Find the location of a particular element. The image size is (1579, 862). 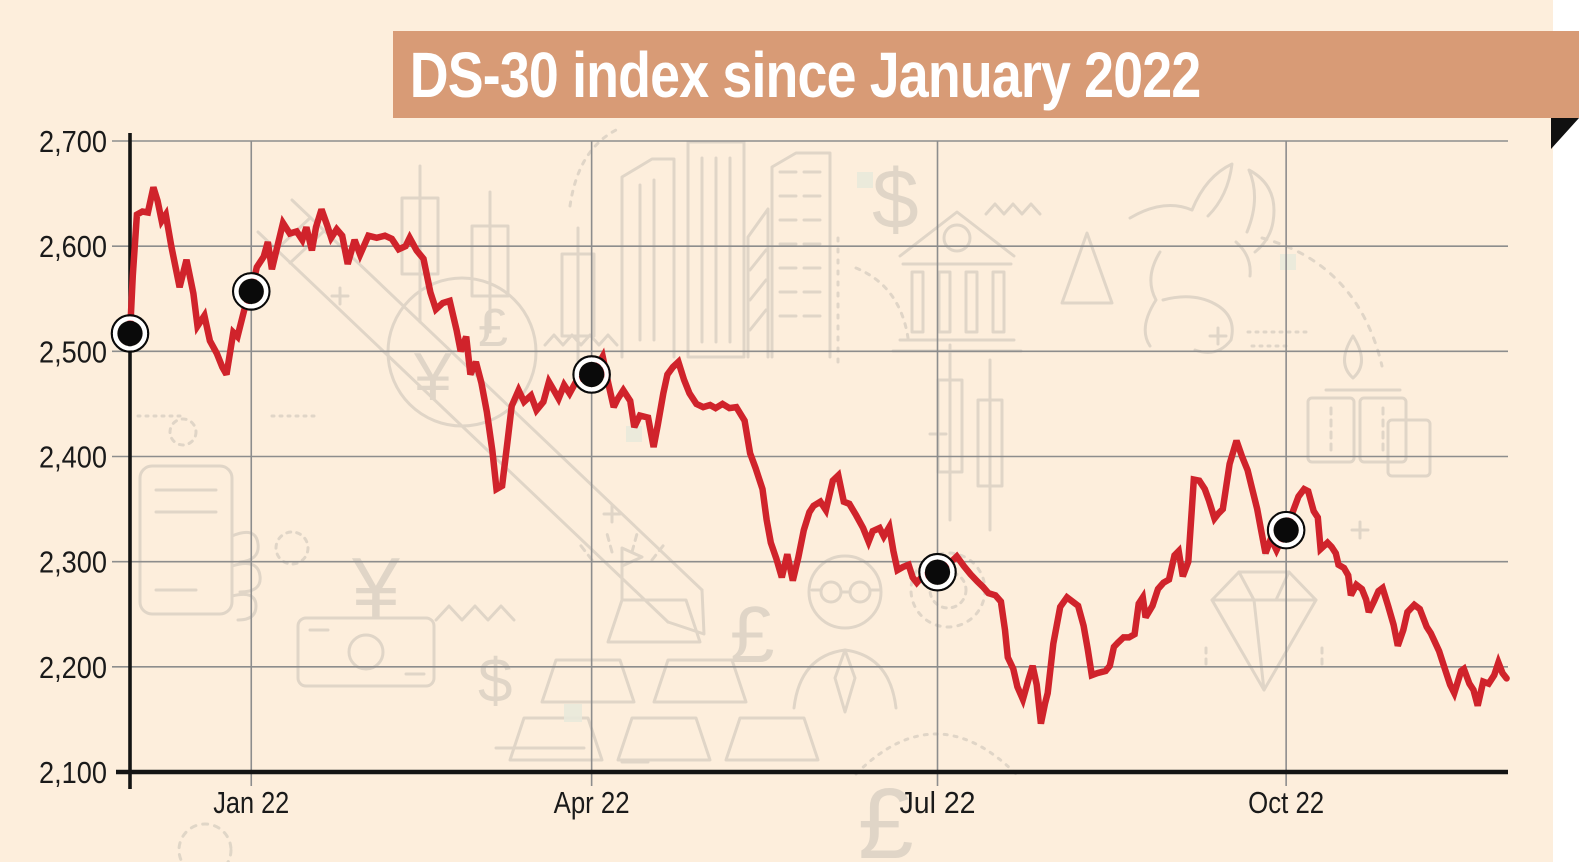

dotted-row-icon is located at coordinates (1280, 339).